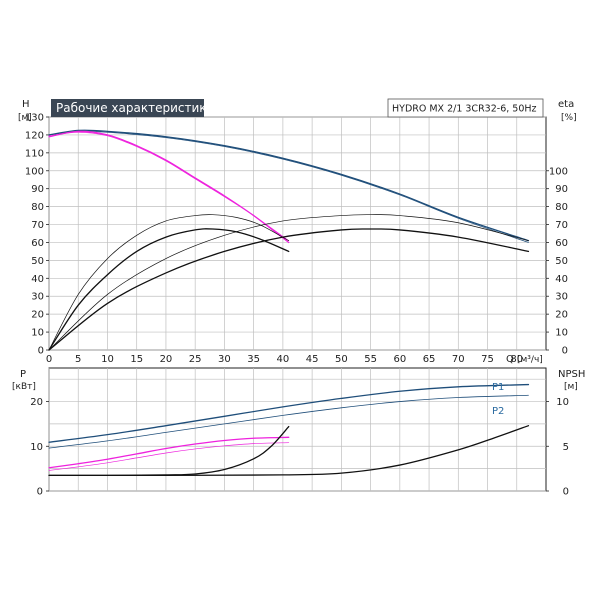 The height and width of the screenshot is (600, 600). What do you see at coordinates (34, 153) in the screenshot?
I see `y-tick-label-h: 110` at bounding box center [34, 153].